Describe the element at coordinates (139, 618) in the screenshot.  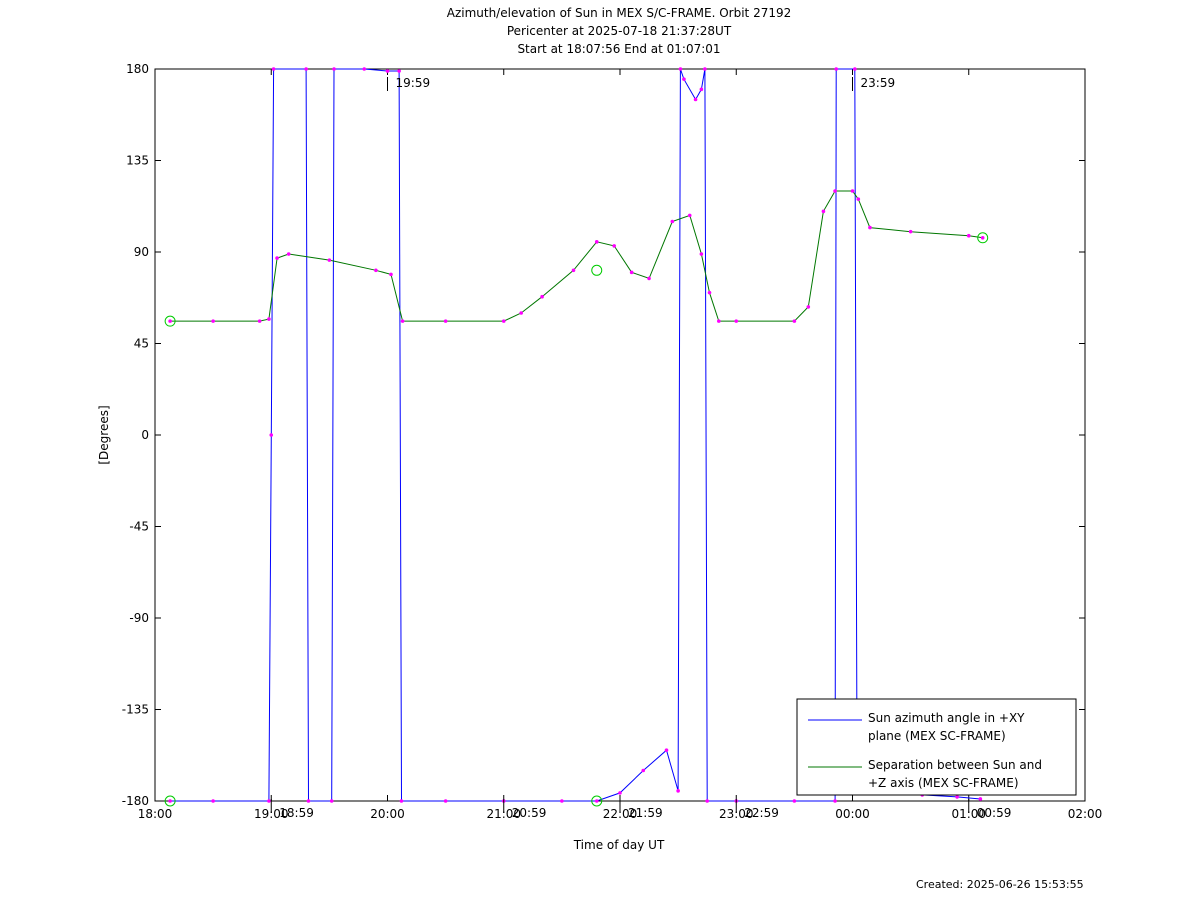
I see `y-tick-label: -90` at that location.